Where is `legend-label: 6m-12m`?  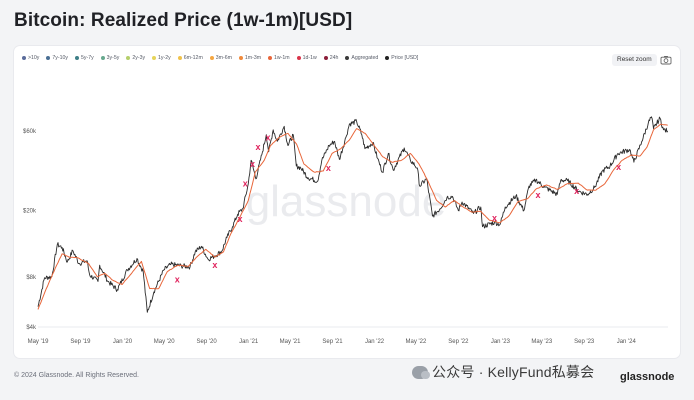 legend-label: 6m-12m is located at coordinates (193, 58).